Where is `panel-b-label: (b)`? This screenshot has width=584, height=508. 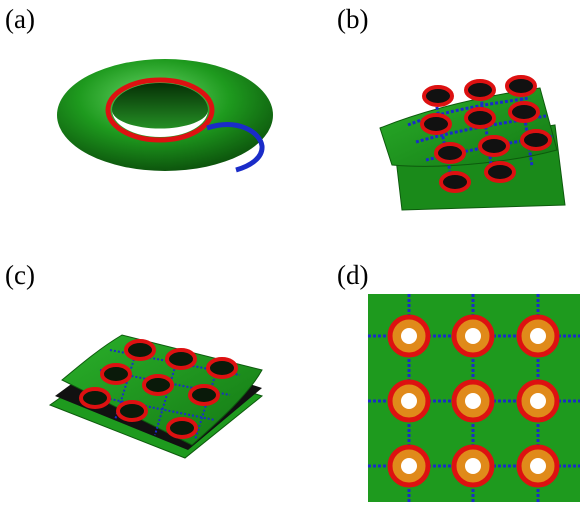 panel-b-label: (b) is located at coordinates (353, 19).